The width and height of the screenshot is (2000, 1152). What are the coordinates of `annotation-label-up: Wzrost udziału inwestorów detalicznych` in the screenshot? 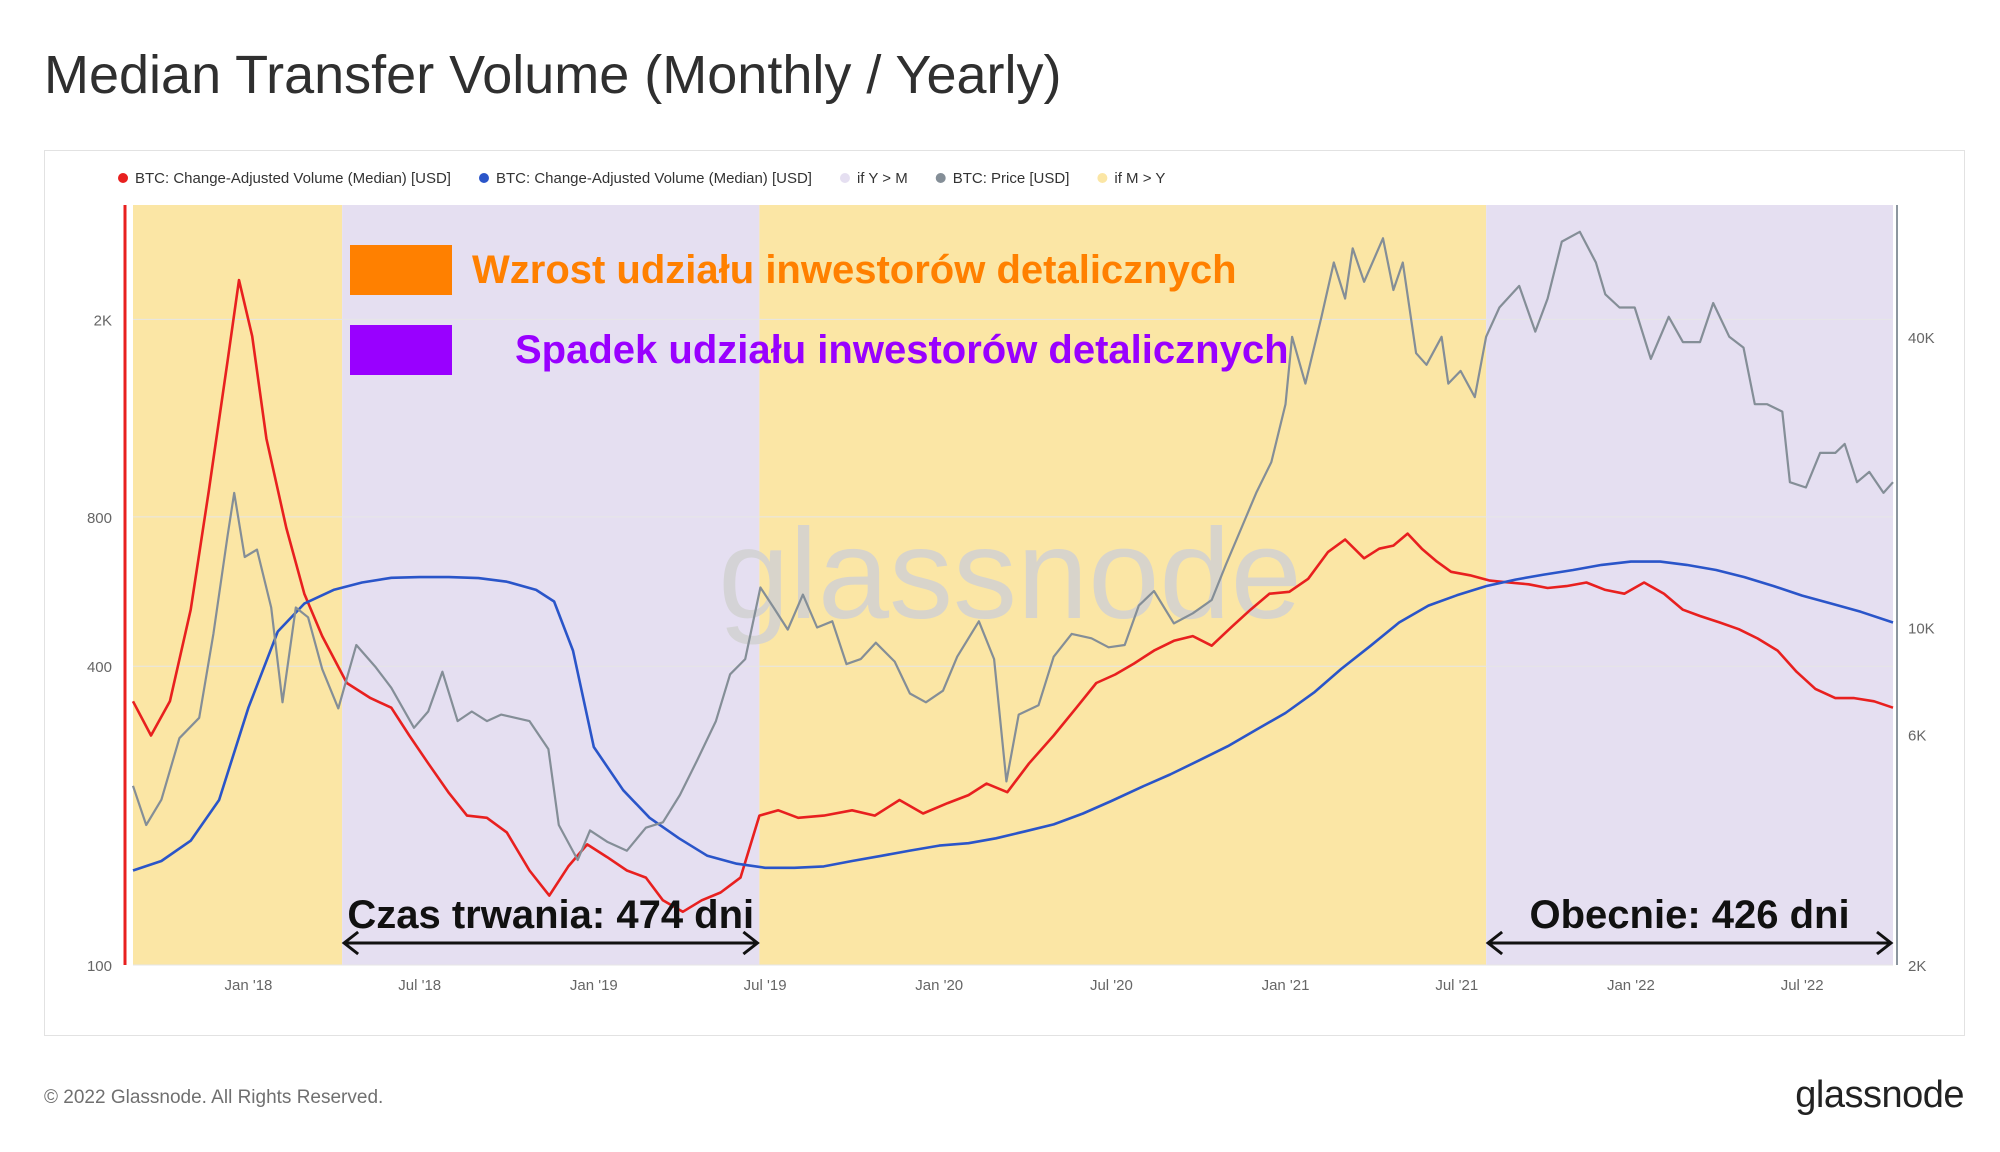 It's located at (854, 270).